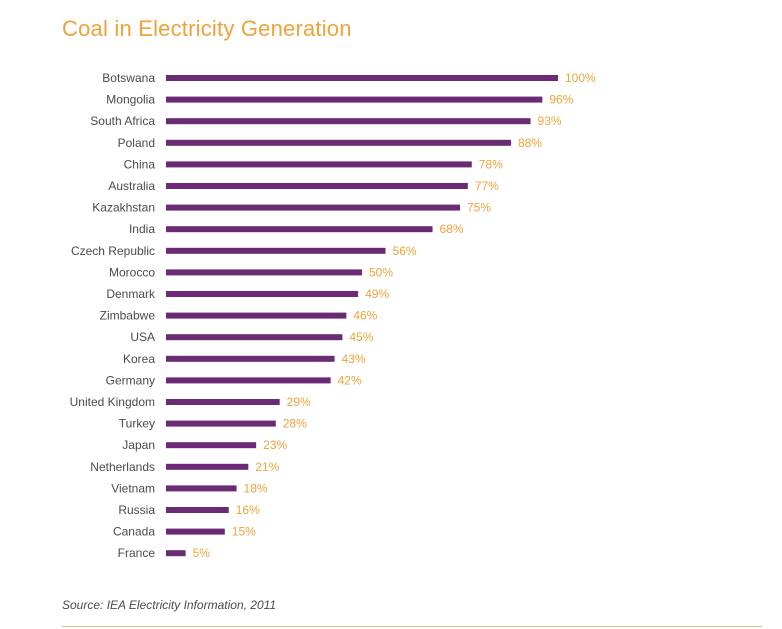 This screenshot has width=782, height=629. Describe the element at coordinates (580, 78) in the screenshot. I see `value-label: 100%` at that location.